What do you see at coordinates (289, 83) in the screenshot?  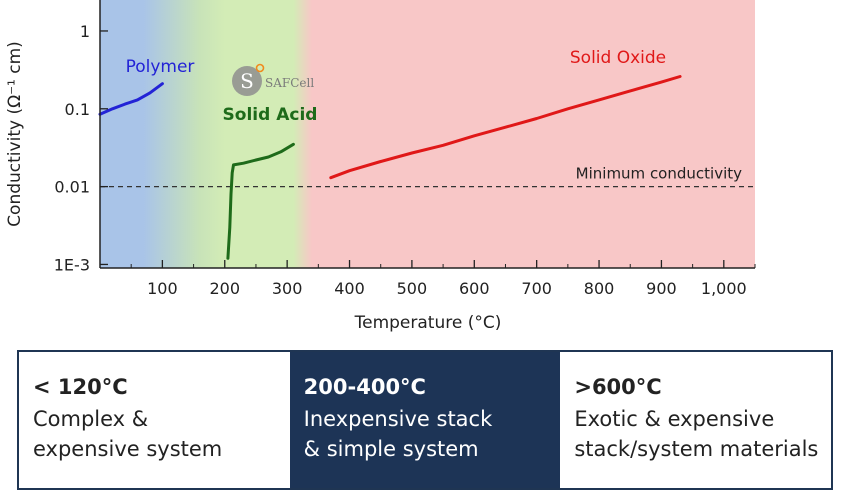 I see `safcell-logo-text: SAFCell` at bounding box center [289, 83].